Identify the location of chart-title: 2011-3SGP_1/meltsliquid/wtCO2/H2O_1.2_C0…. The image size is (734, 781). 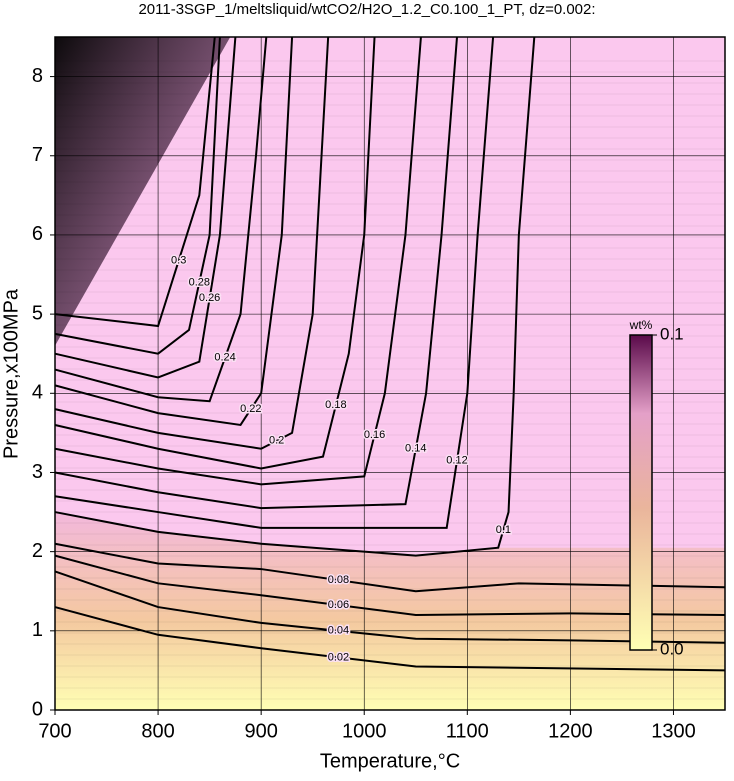
(366, 9).